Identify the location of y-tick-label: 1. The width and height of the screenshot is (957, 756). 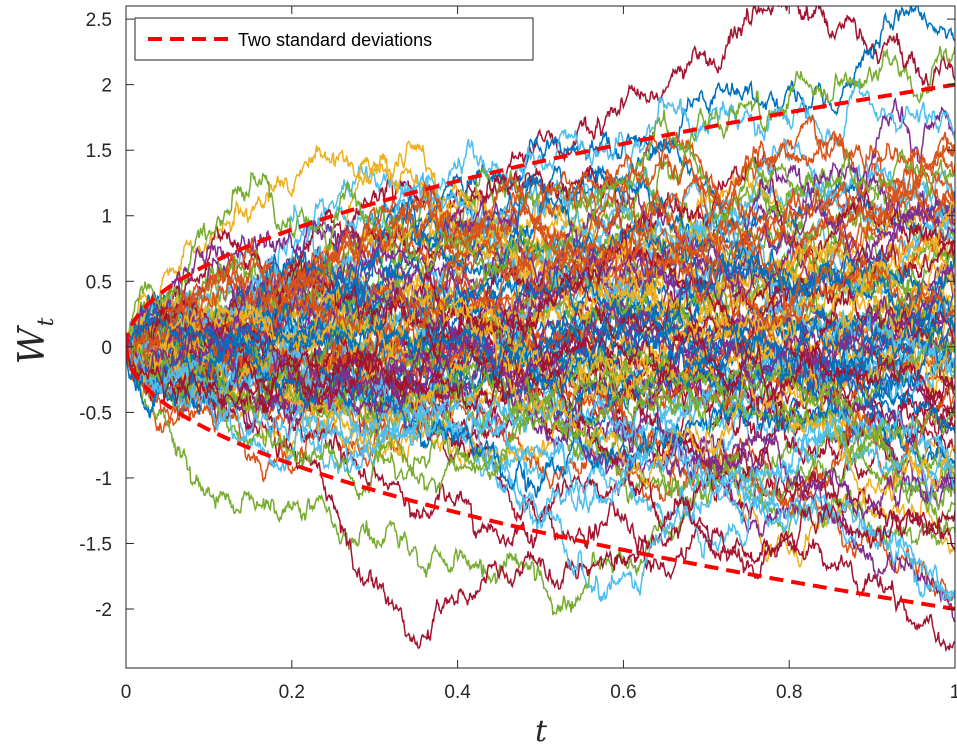
(106, 217).